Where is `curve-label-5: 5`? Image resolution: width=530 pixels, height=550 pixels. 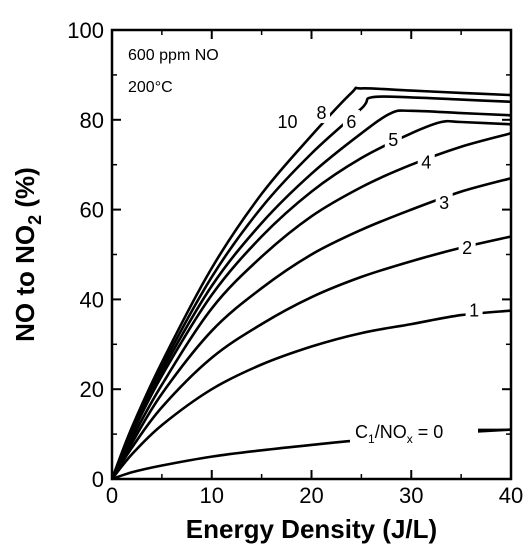 curve-label-5: 5 is located at coordinates (393, 140).